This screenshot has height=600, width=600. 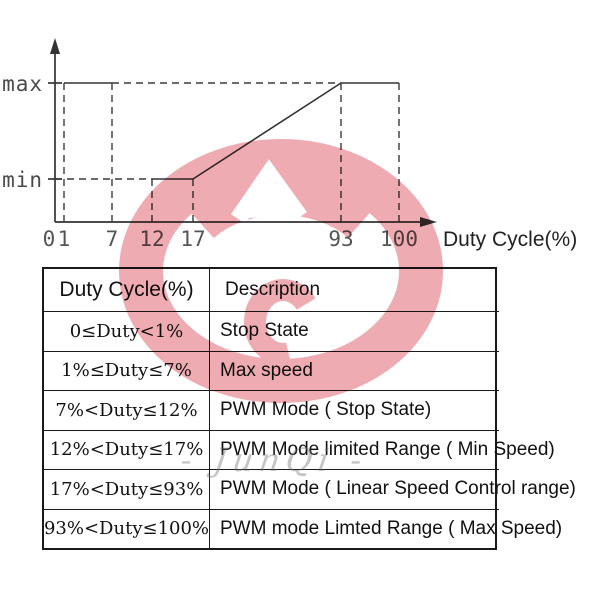 What do you see at coordinates (126, 370) in the screenshot?
I see `table-row-duty-range: 1%≤Duty≤7%` at bounding box center [126, 370].